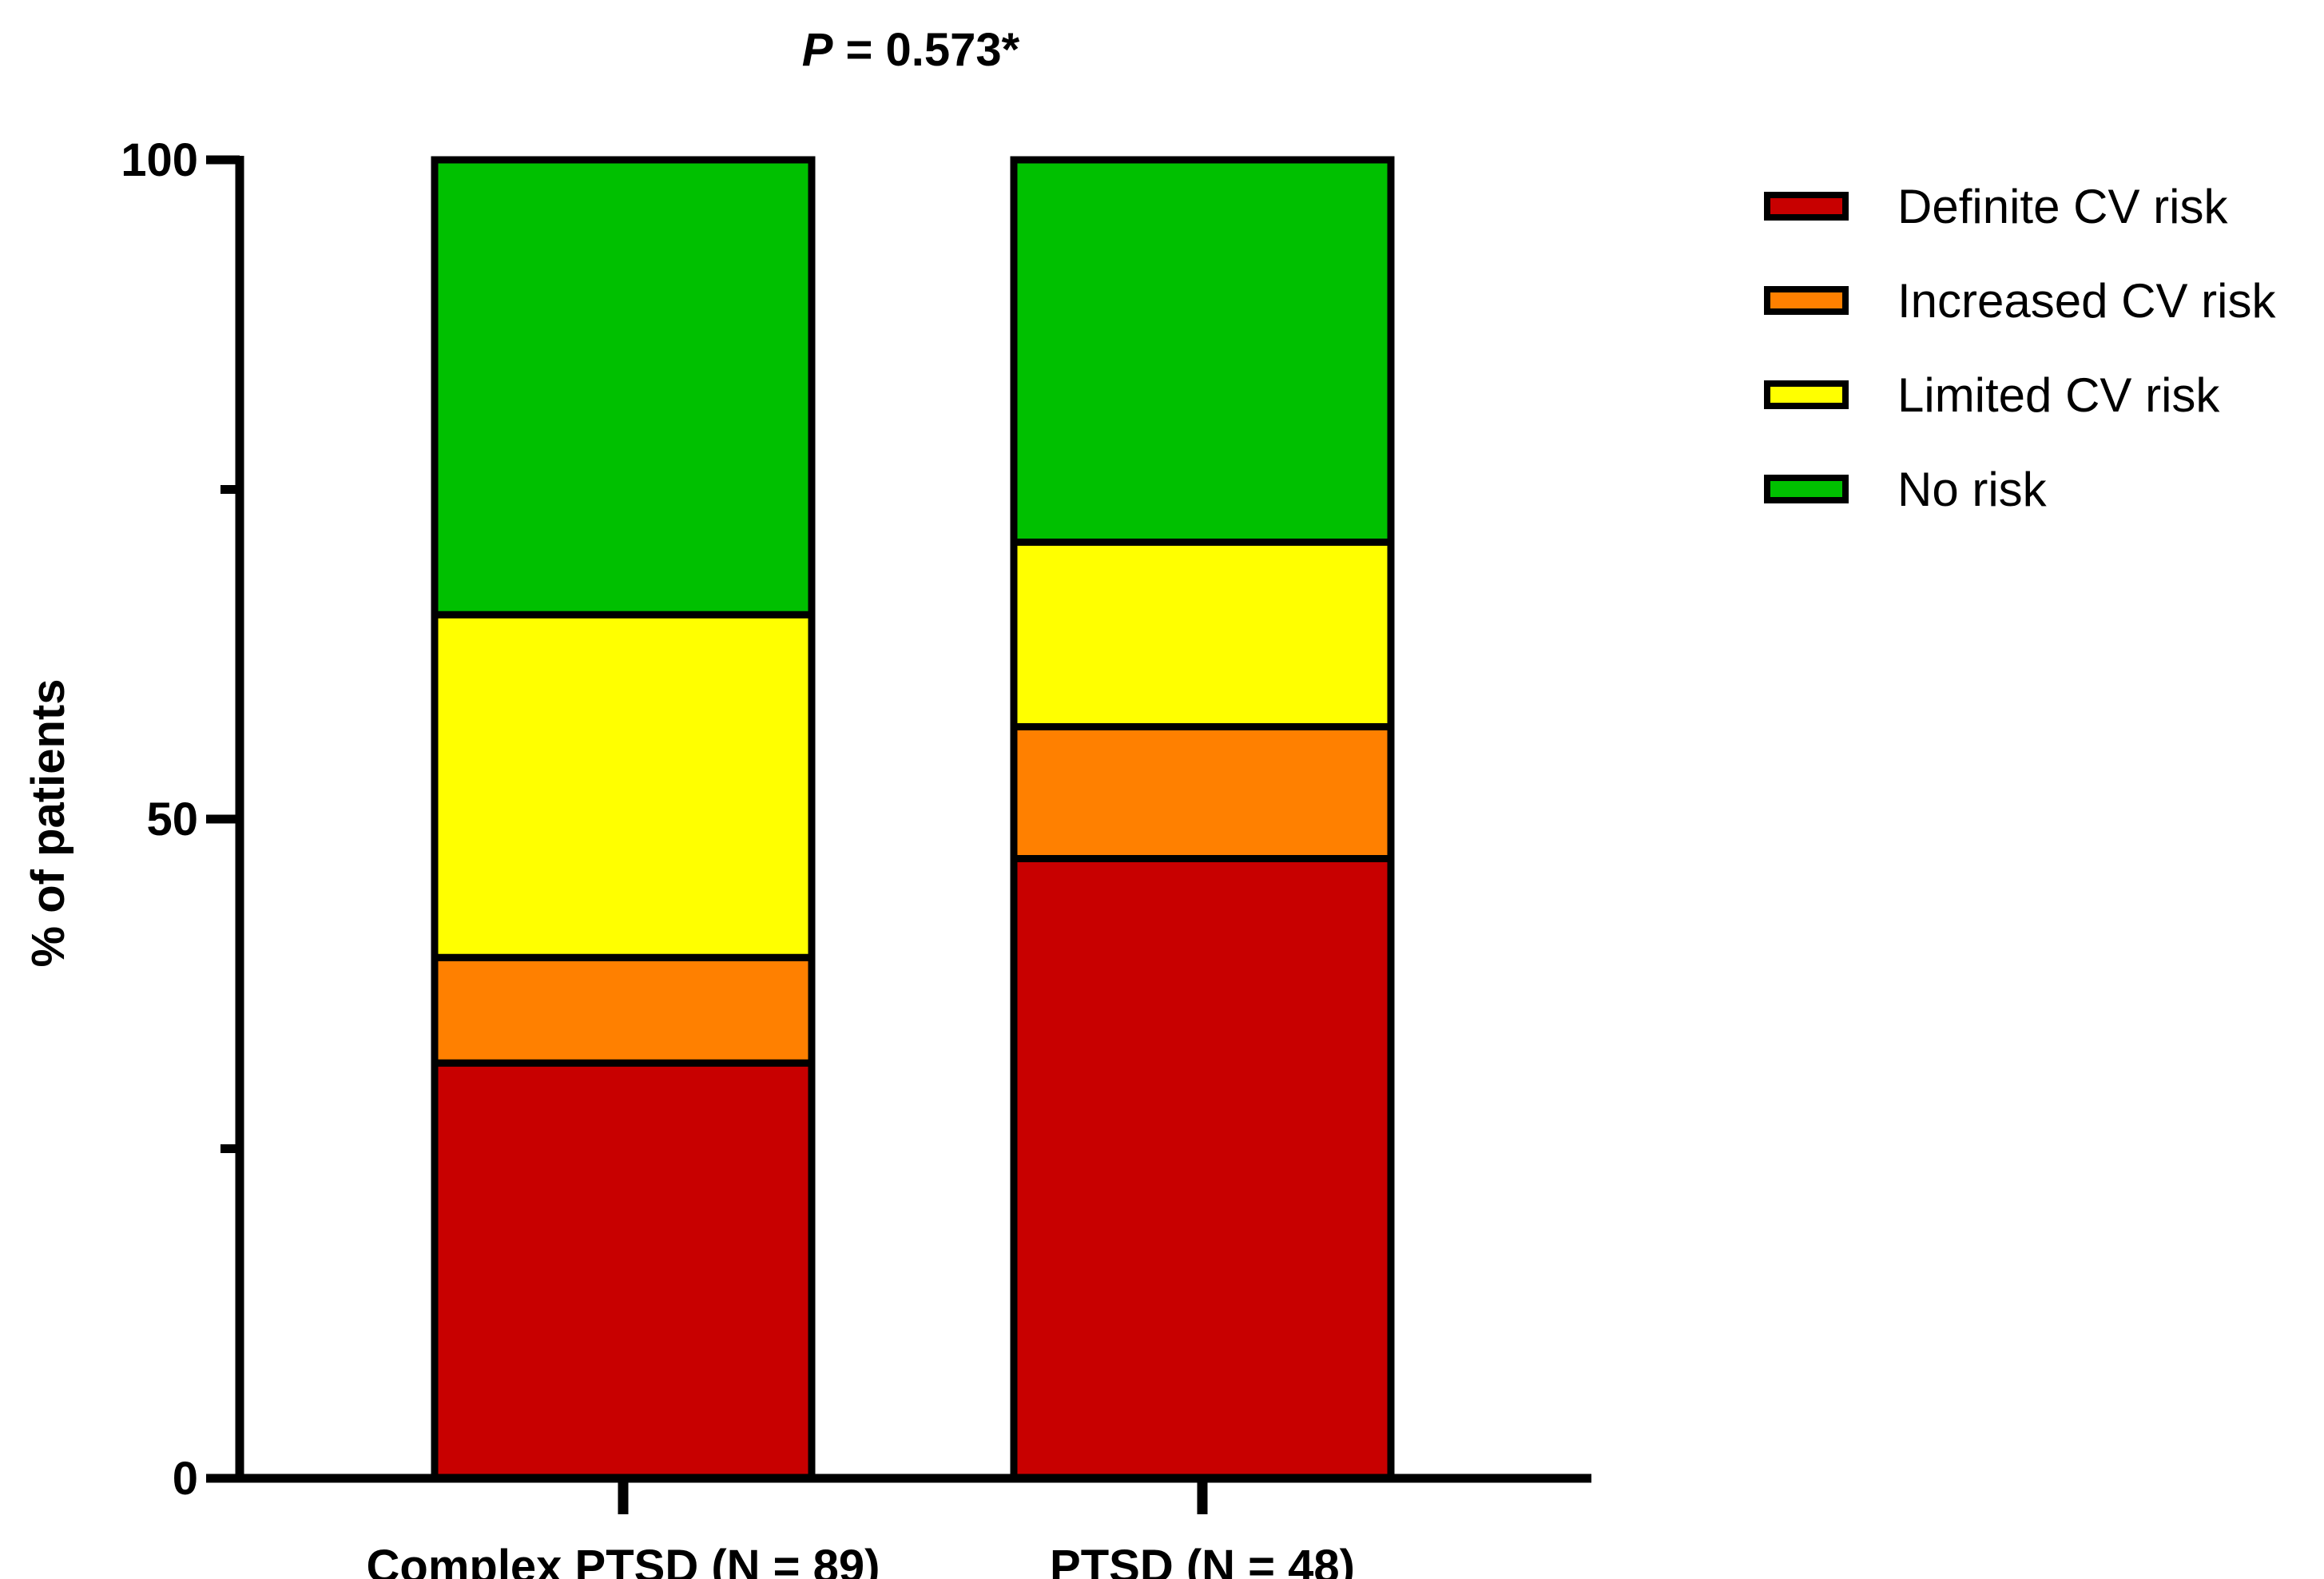 Image resolution: width=2324 pixels, height=1579 pixels. Describe the element at coordinates (2086, 301) in the screenshot. I see `legend-label: Increased CV risk` at that location.